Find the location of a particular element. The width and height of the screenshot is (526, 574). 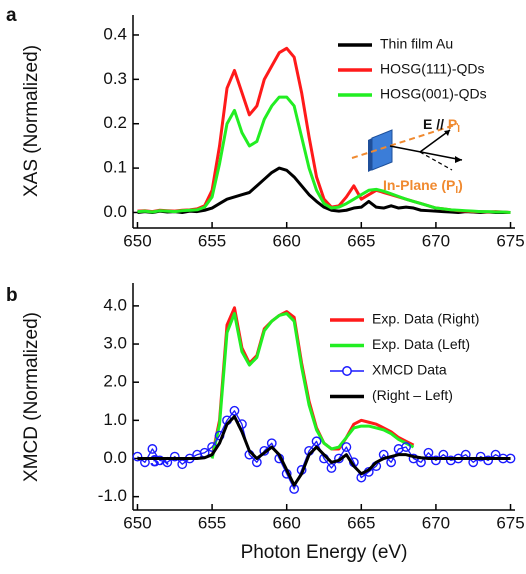

y-tick-label: 3.0 is located at coordinates (115, 343).